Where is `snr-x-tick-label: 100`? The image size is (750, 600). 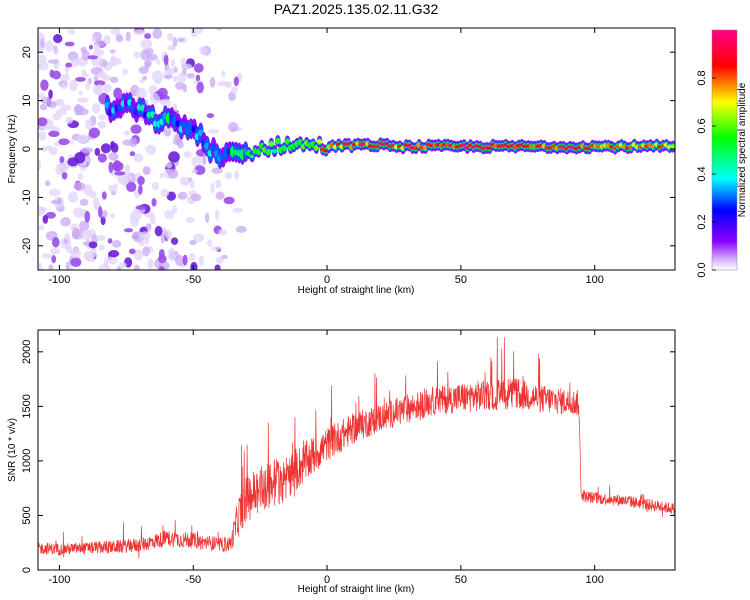
snr-x-tick-label: 100 is located at coordinates (595, 580).